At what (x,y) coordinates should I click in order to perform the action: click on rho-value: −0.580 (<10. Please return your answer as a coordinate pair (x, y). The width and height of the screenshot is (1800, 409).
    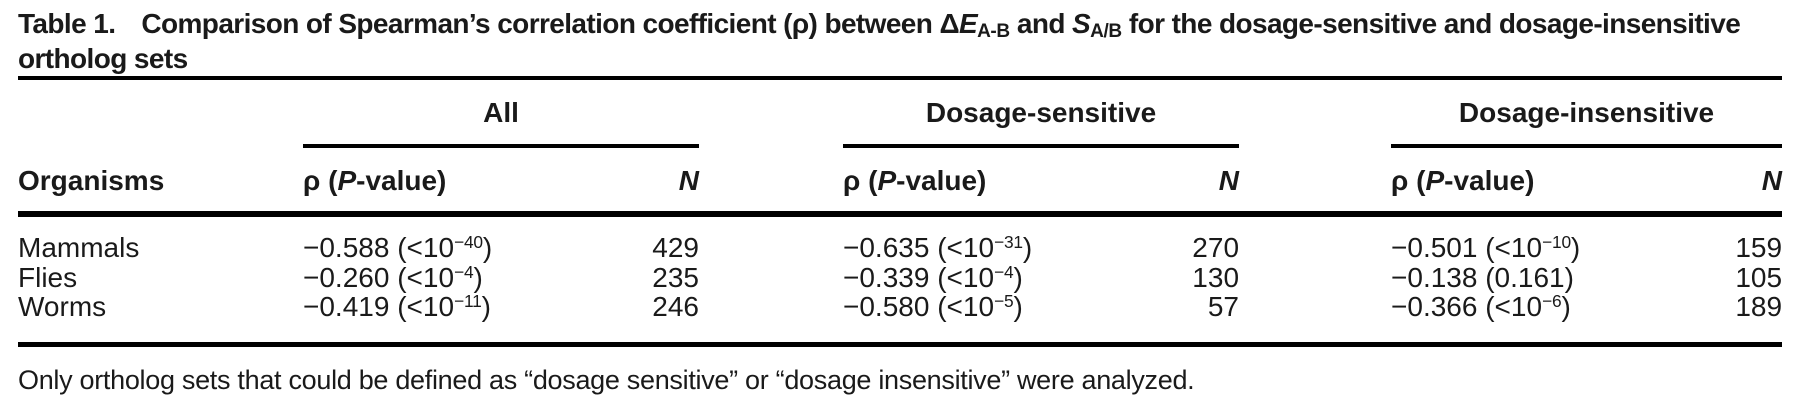
    Looking at the image, I should click on (919, 306).